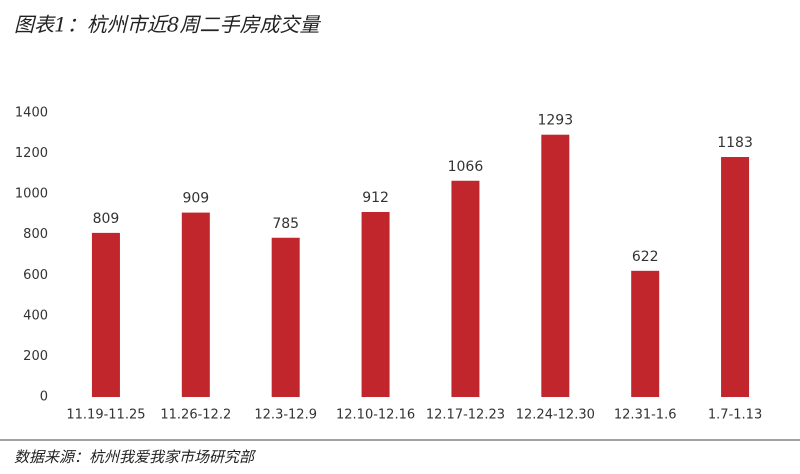  Describe the element at coordinates (375, 415) in the screenshot. I see `x-tick-label: 12.10-12.16` at that location.